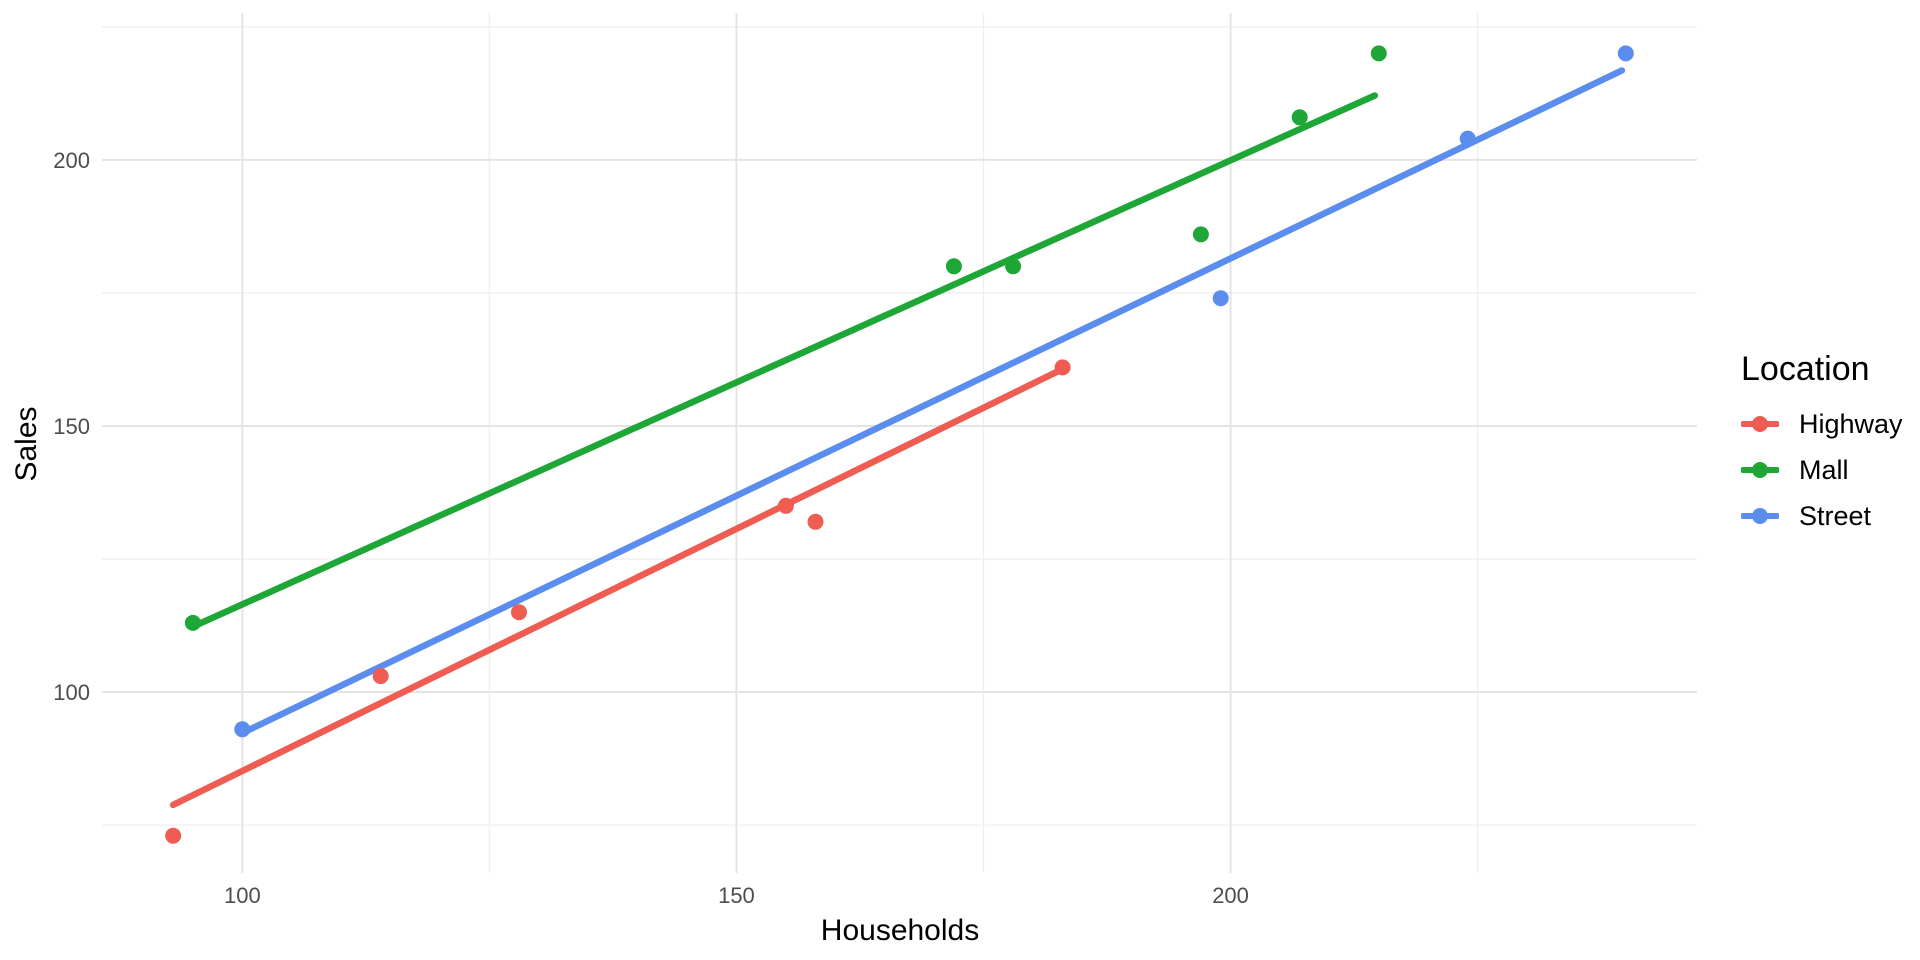 The image size is (1920, 960). Describe the element at coordinates (242, 895) in the screenshot. I see `x-tick-label-100: 100` at that location.